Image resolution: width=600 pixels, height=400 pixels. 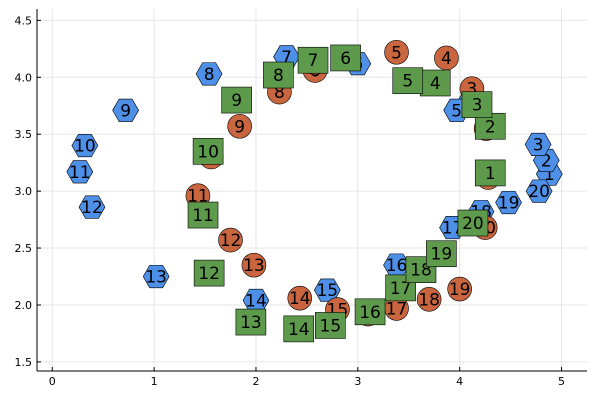 I want to click on point-label: 16, so click(x=370, y=313).